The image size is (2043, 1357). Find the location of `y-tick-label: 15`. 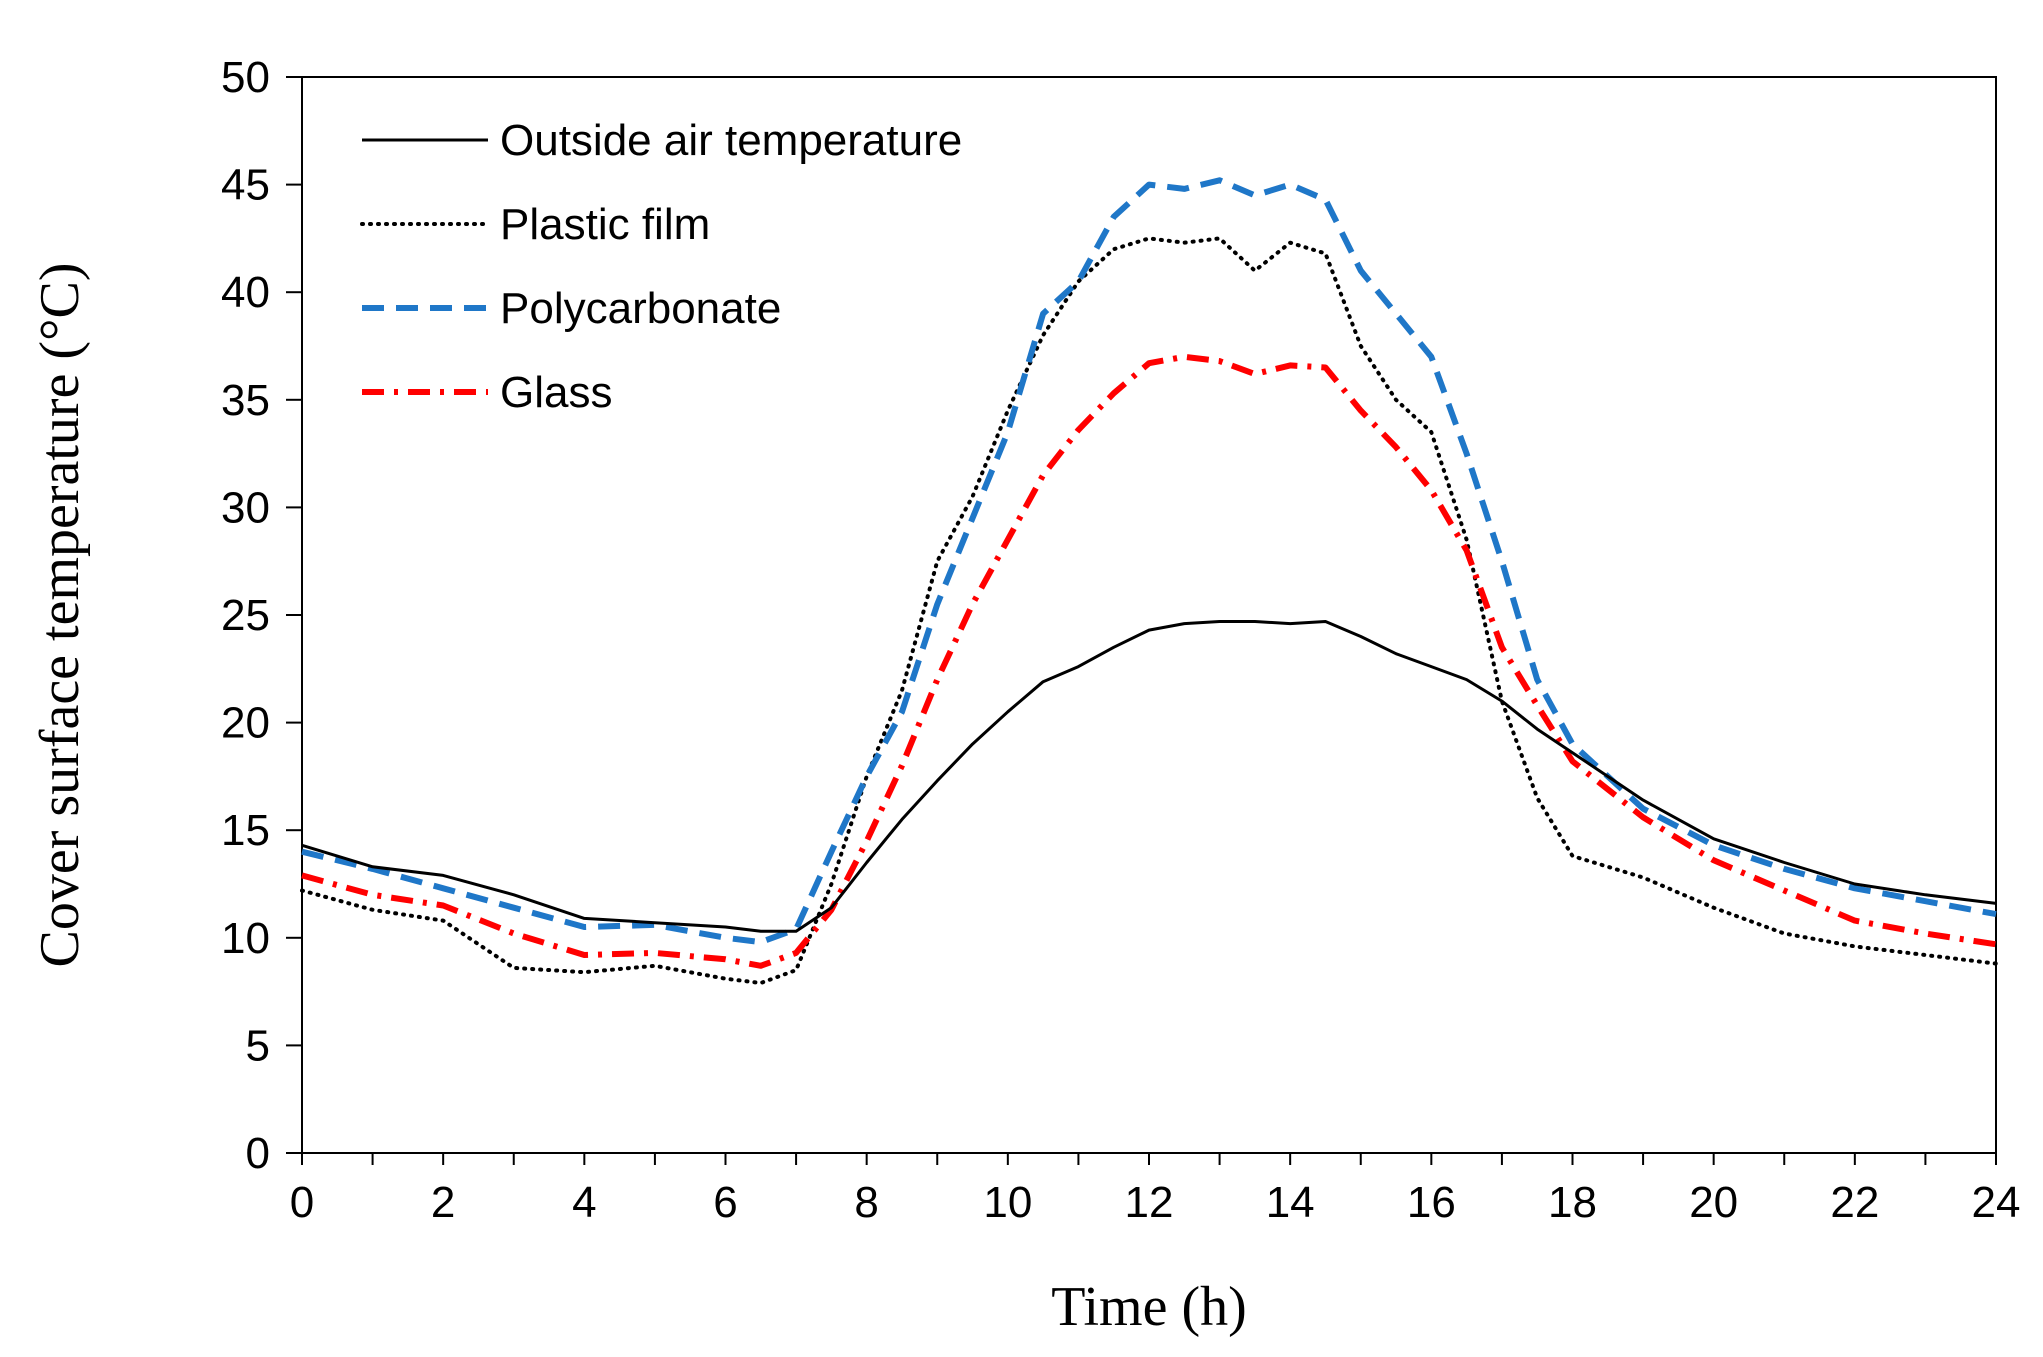

y-tick-label: 15 is located at coordinates (245, 830).